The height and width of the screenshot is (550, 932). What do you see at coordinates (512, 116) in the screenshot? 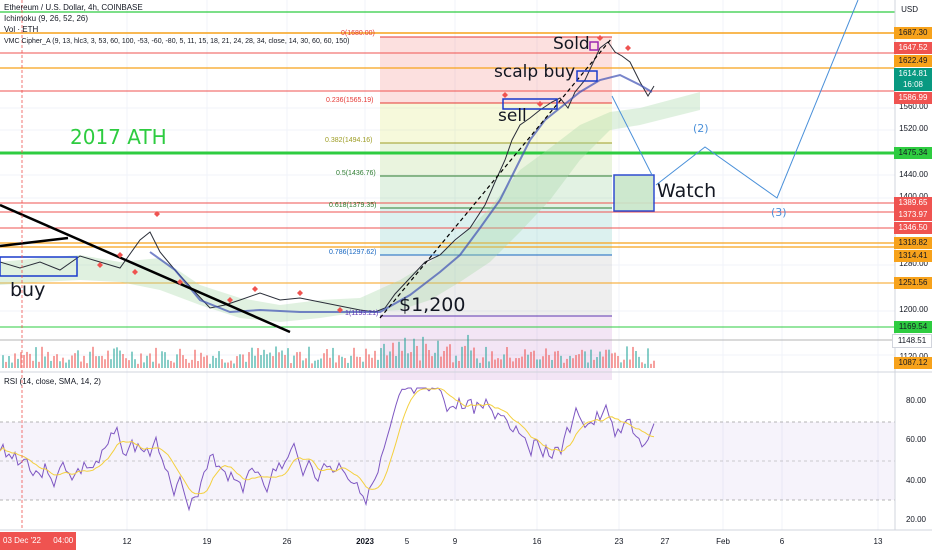
I see `sell-annotation: sell` at bounding box center [512, 116].